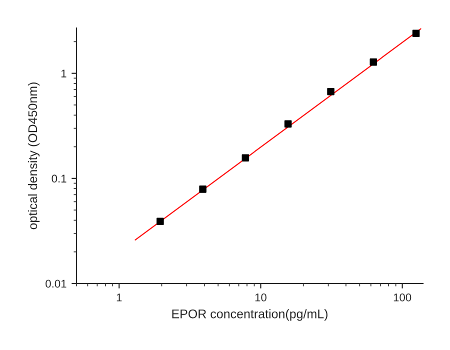 The width and height of the screenshot is (450, 350). I want to click on x-tick-label: 100, so click(403, 298).